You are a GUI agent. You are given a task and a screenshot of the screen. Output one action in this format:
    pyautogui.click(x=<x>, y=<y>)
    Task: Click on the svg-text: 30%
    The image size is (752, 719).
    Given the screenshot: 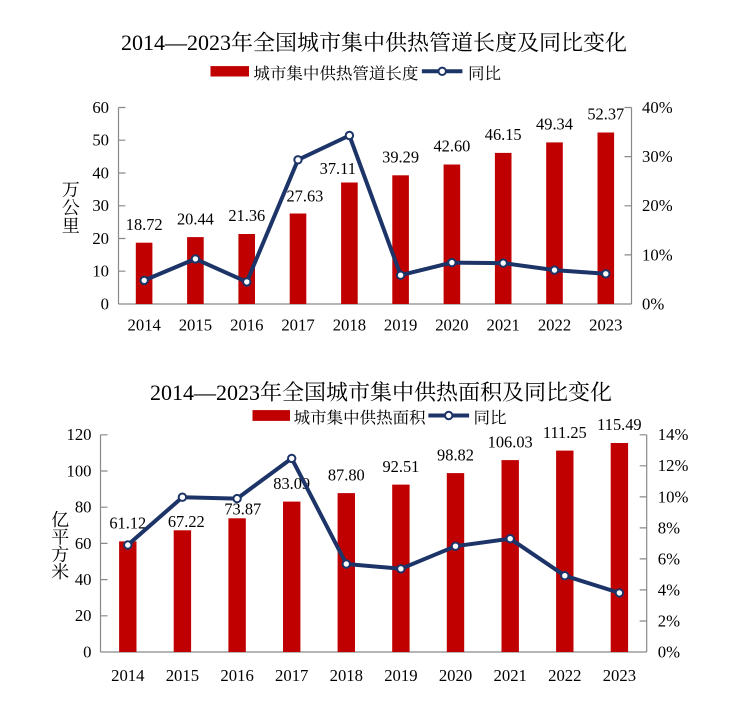 What is the action you would take?
    pyautogui.click(x=657, y=156)
    